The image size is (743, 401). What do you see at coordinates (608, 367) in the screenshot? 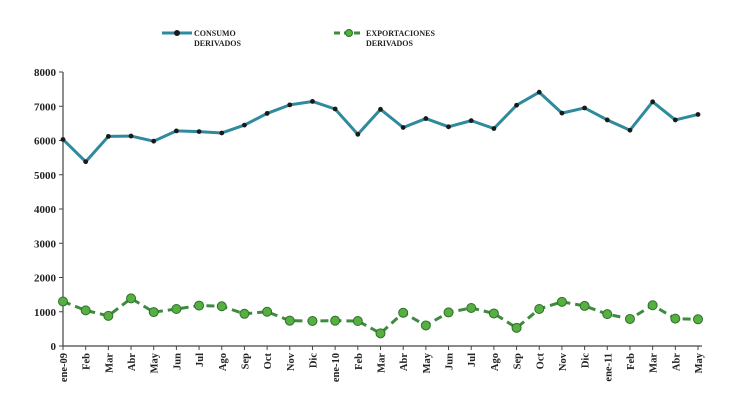
I see `x-tick-label: ene-11` at bounding box center [608, 367].